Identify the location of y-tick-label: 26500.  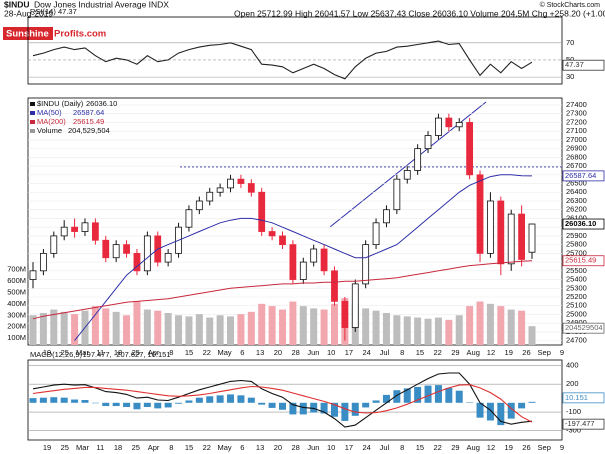
(576, 183).